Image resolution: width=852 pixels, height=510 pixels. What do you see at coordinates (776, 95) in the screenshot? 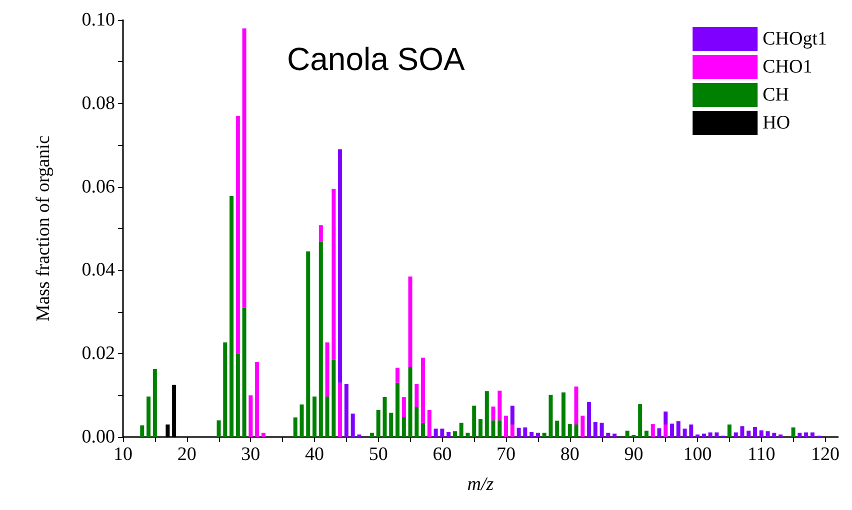
I see `legend-label: CH` at bounding box center [776, 95].